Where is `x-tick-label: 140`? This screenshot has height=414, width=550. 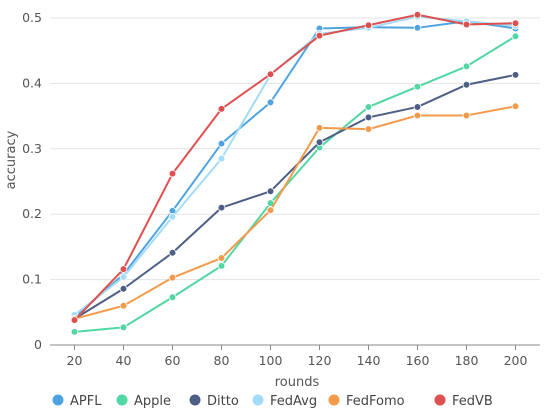
x-tick-label: 140 is located at coordinates (369, 360).